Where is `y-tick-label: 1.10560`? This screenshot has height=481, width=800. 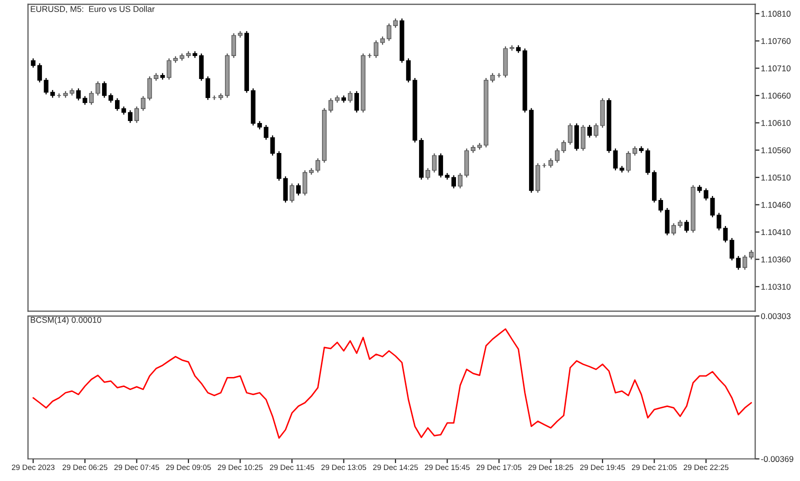 y-tick-label: 1.10560 is located at coordinates (776, 150).